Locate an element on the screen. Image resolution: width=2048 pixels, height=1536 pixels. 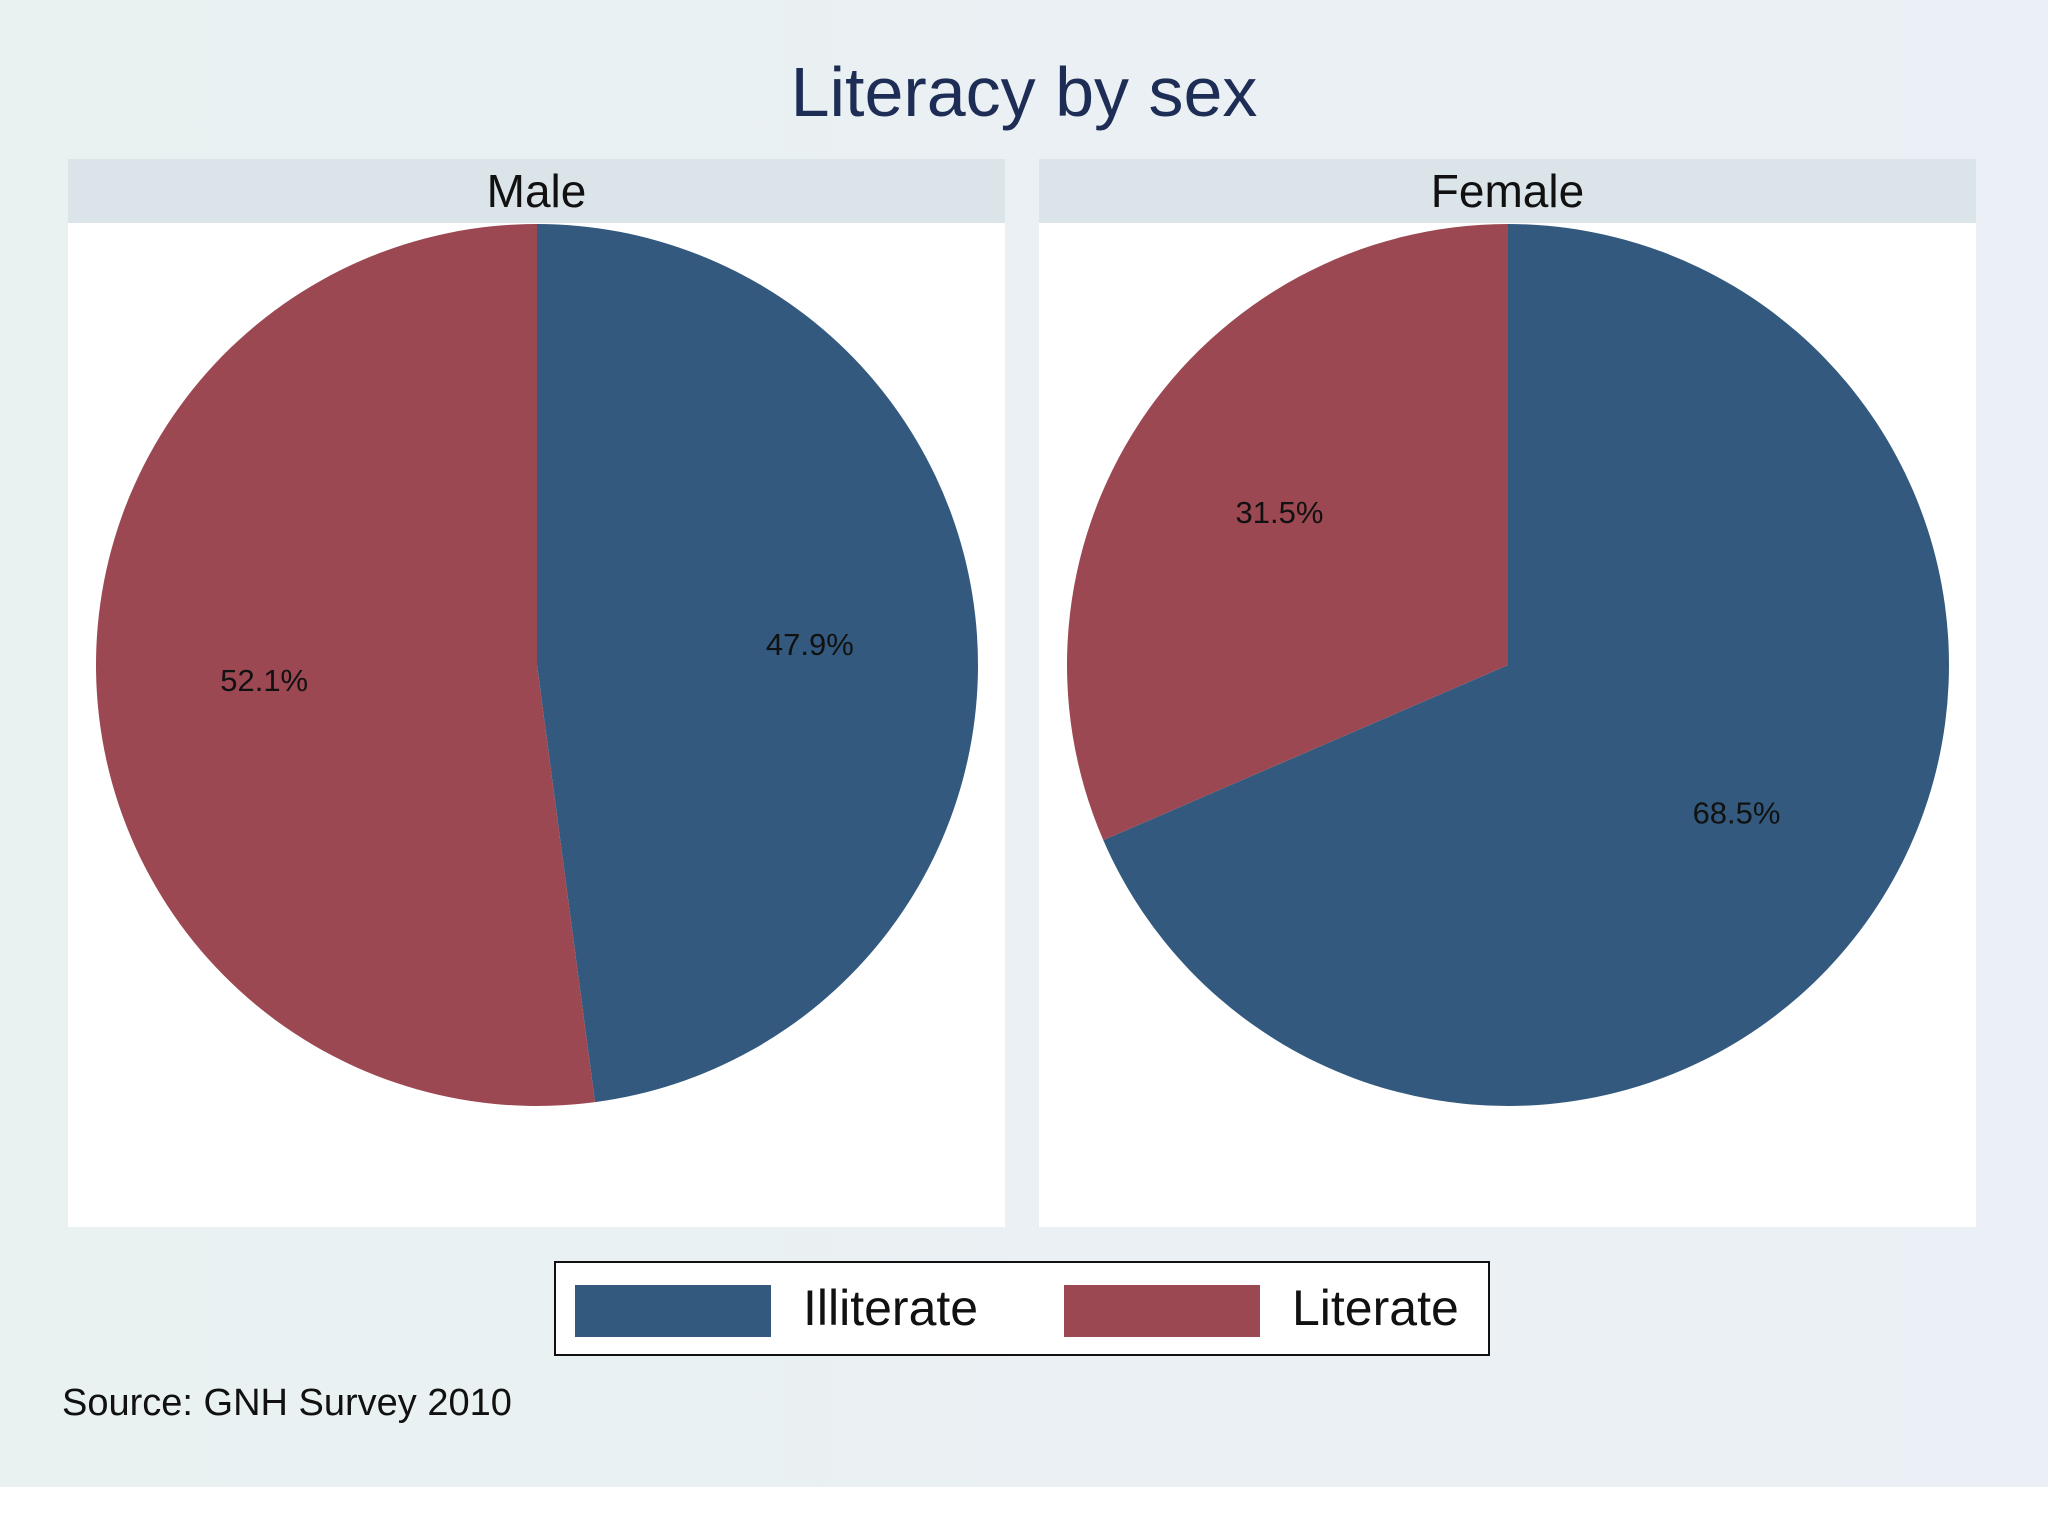
pie-slice-female-literate is located at coordinates (1287, 532).